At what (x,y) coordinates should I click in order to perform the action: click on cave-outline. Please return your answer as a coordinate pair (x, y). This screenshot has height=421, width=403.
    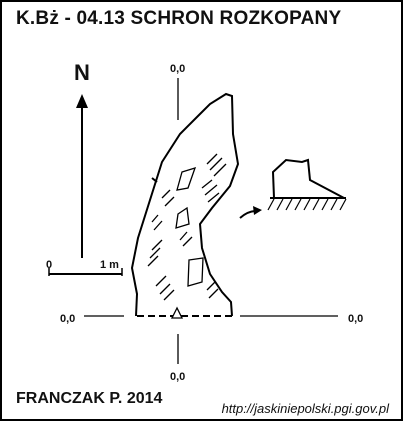
    Looking at the image, I should click on (185, 205).